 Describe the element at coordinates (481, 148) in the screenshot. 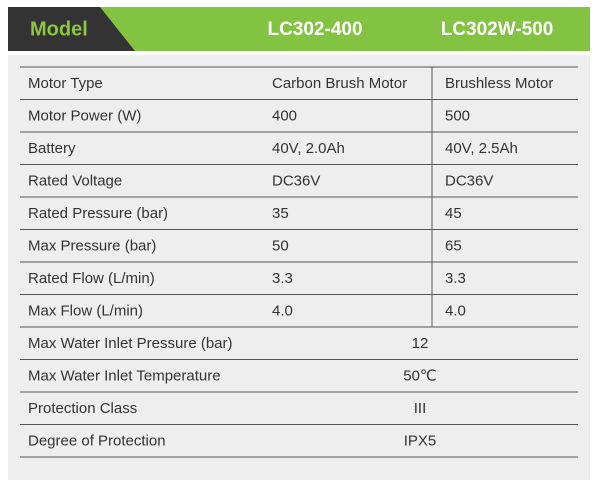

I see `cell-value: 40V, 2.5Ah` at that location.